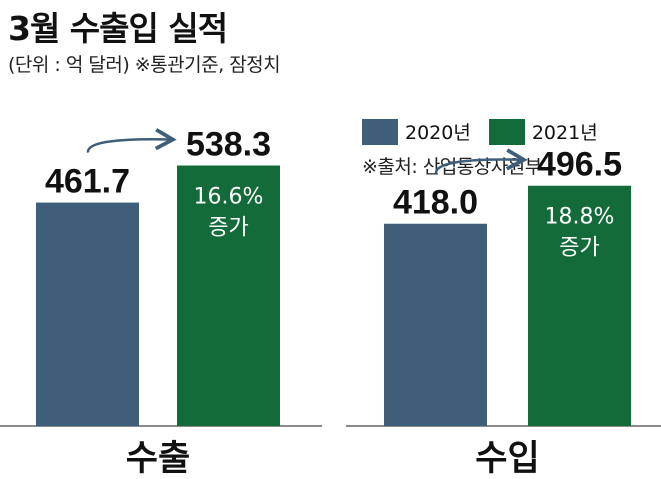 The width and height of the screenshot is (661, 479). I want to click on imports-change-line-1: 18.8%, so click(580, 217).